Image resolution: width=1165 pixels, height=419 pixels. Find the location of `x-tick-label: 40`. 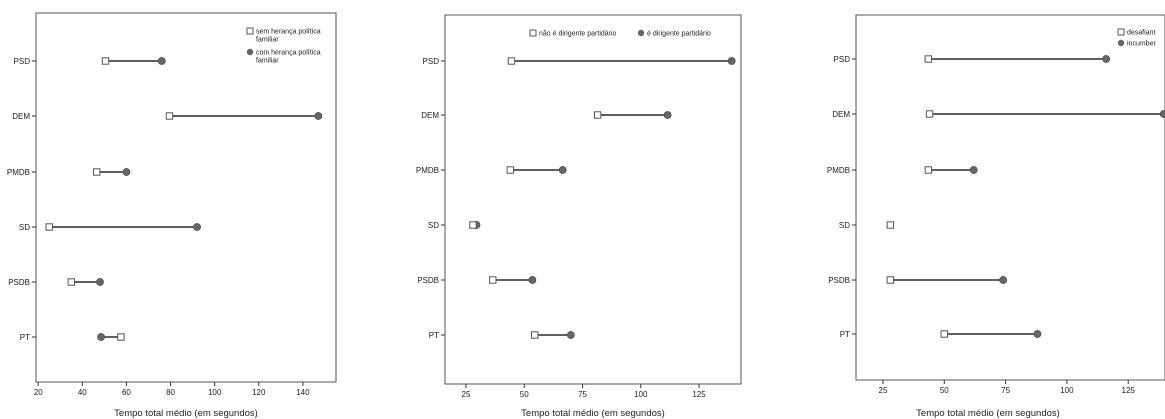

x-tick-label: 40 is located at coordinates (82, 392).